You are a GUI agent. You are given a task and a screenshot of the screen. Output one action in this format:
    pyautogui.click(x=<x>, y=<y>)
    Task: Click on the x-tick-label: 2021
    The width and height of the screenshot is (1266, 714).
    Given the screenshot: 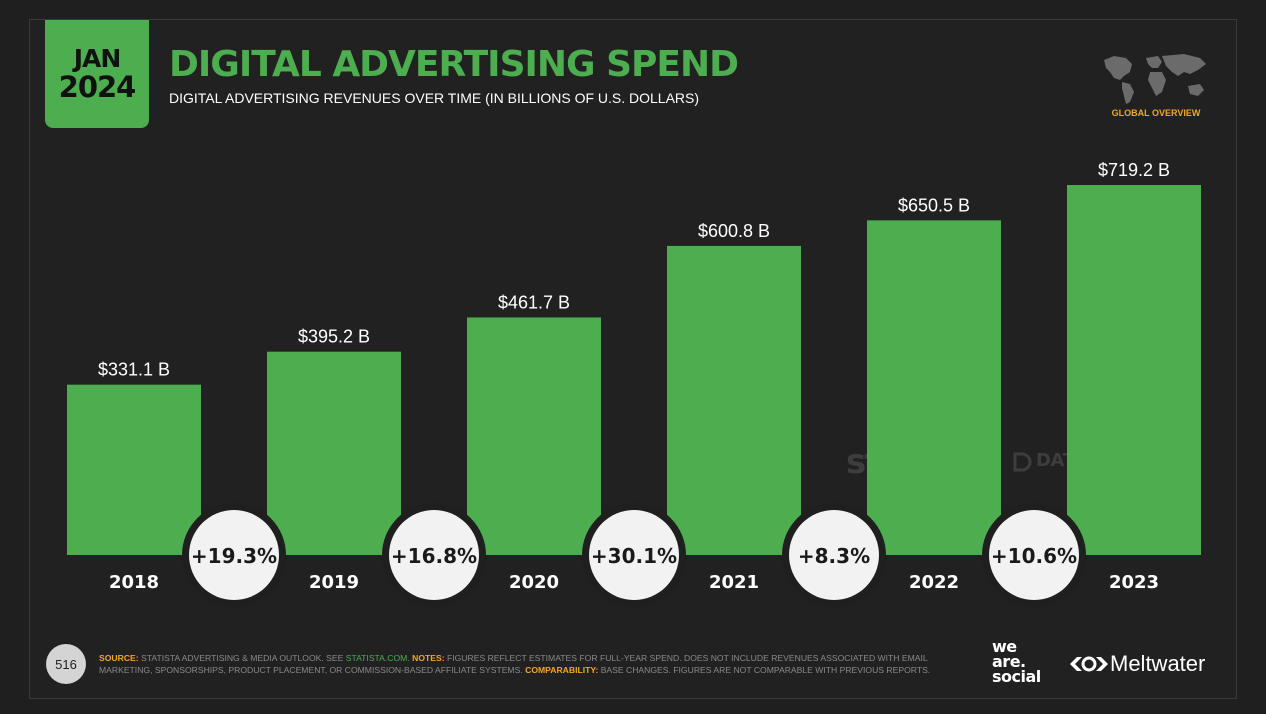 What is the action you would take?
    pyautogui.click(x=734, y=582)
    